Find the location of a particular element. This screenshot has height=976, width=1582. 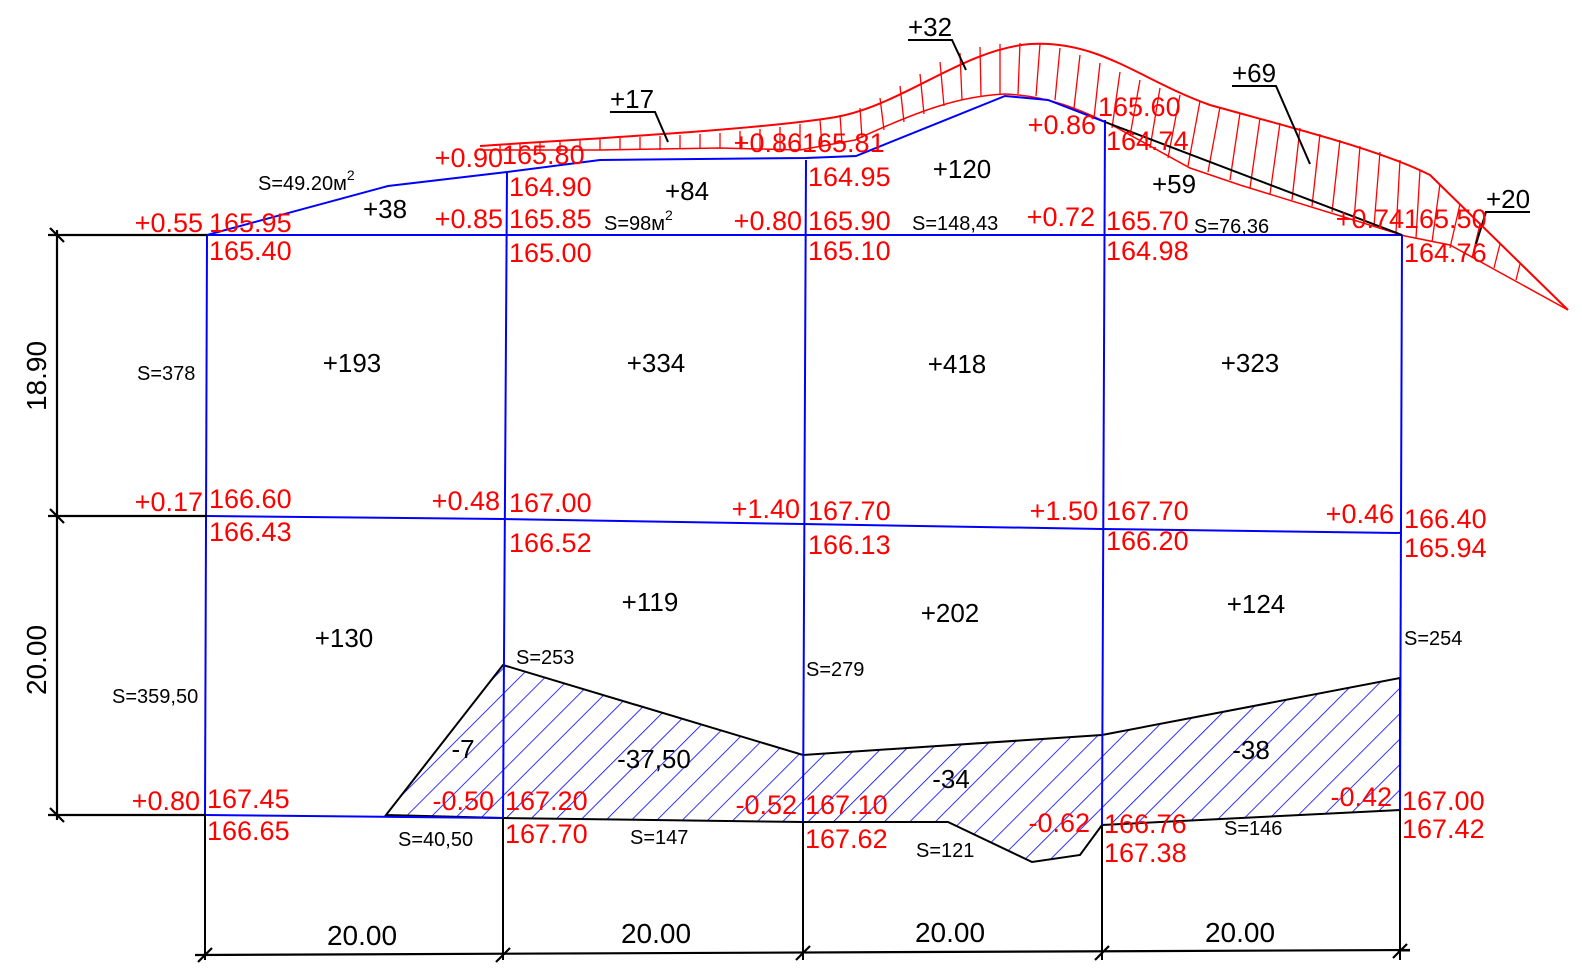

design-elevation: 165.80 is located at coordinates (543, 155).